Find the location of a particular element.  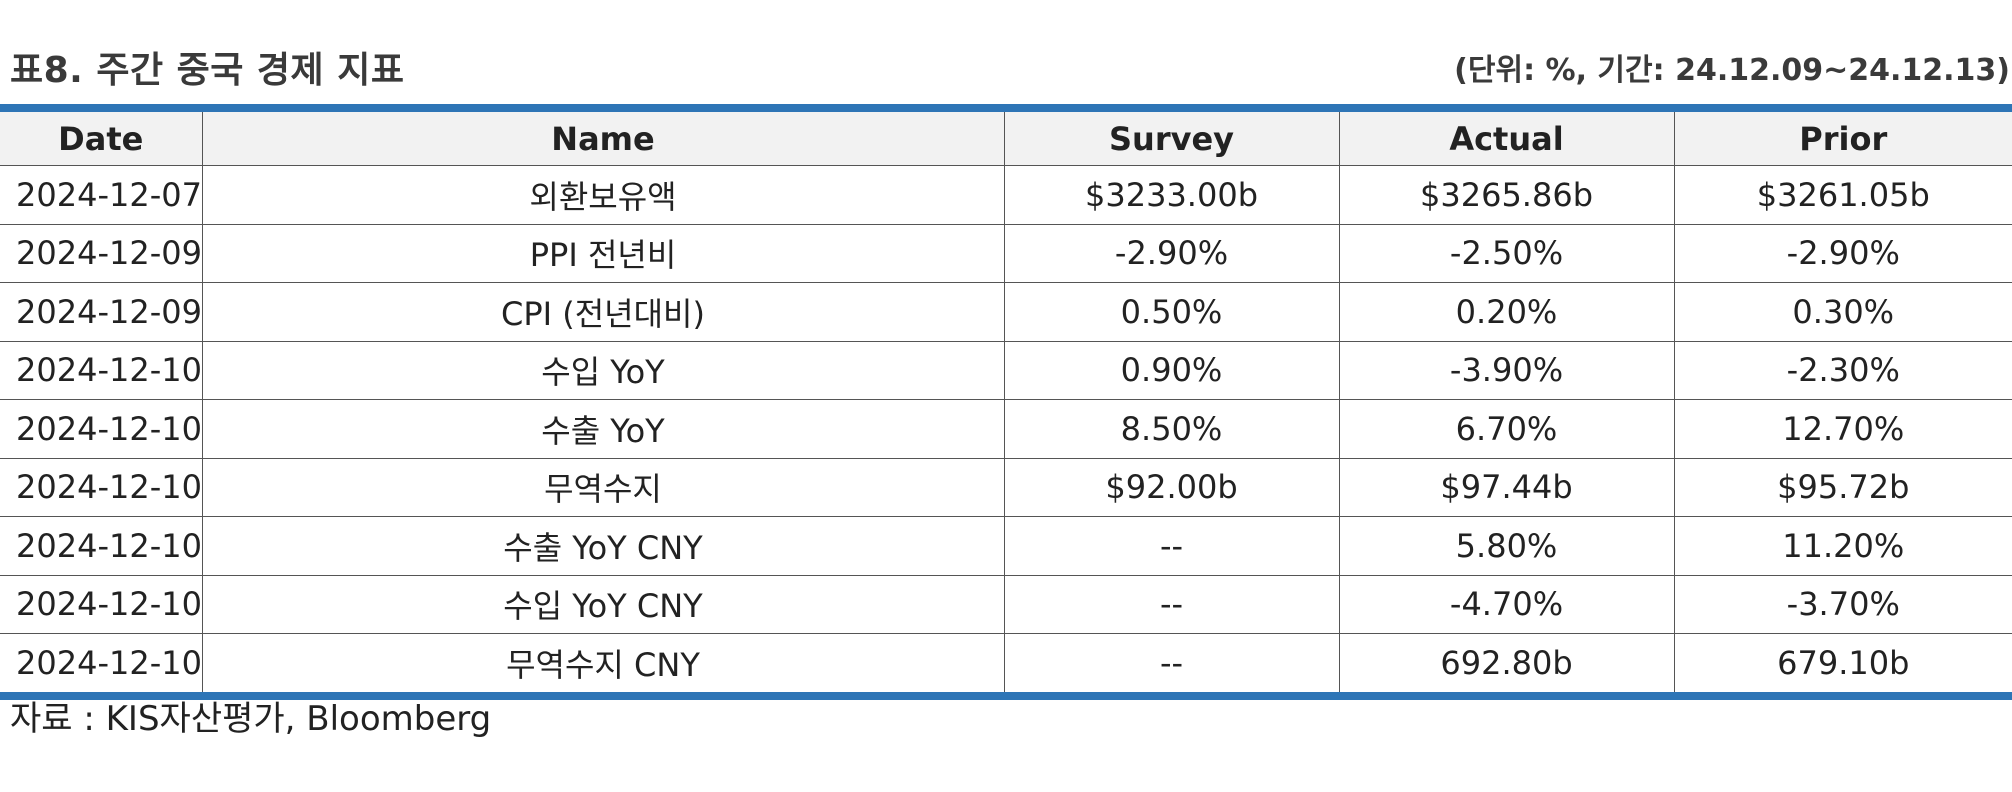

table-row: 2024-12-10 무역수지 $92.00b $97.44b $95.72b is located at coordinates (1006, 487).